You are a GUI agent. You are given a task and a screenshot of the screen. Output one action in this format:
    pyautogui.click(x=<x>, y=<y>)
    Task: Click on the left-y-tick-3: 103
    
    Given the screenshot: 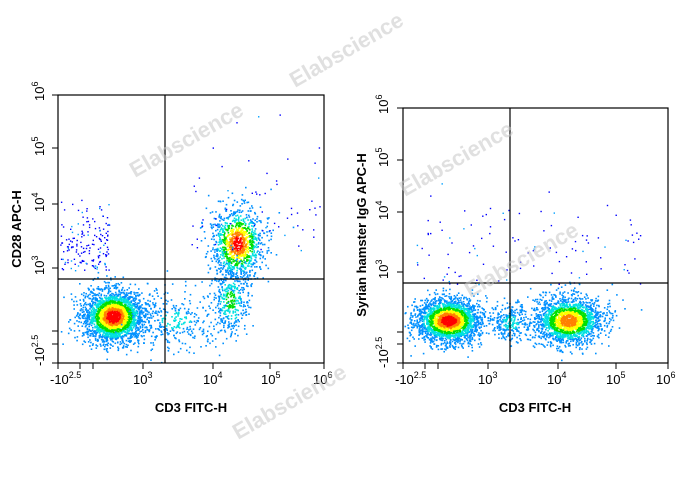 What is the action you would take?
    pyautogui.click(x=38, y=265)
    